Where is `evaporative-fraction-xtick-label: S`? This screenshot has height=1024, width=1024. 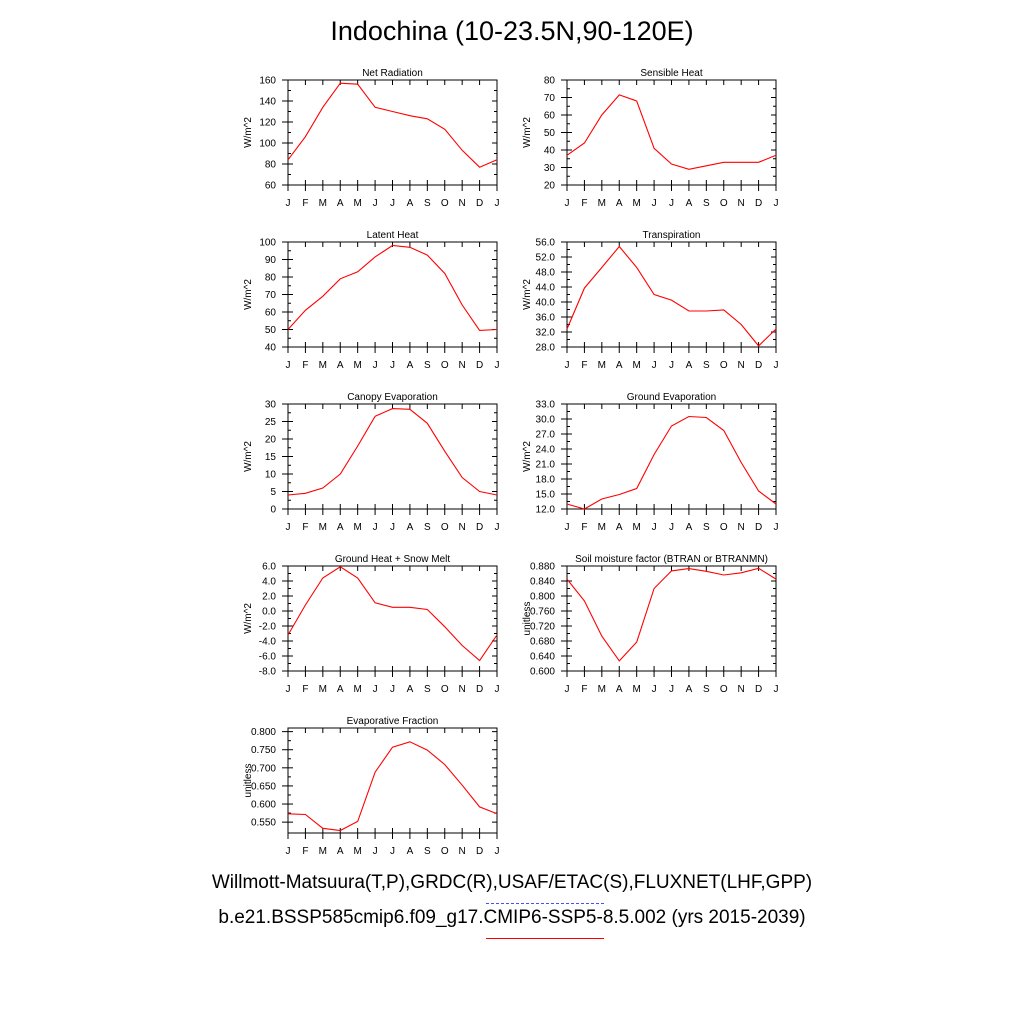
evaporative-fraction-xtick-label: S is located at coordinates (427, 851).